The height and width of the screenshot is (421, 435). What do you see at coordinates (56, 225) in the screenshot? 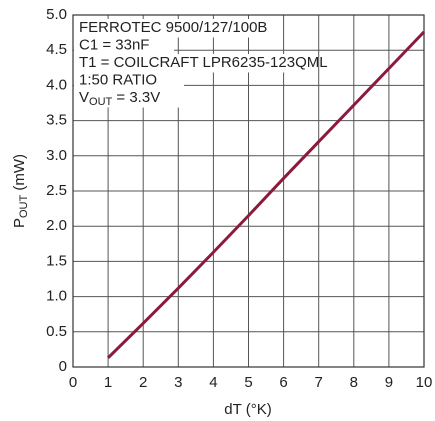
I see `y-tick-label: 2.0` at bounding box center [56, 225].